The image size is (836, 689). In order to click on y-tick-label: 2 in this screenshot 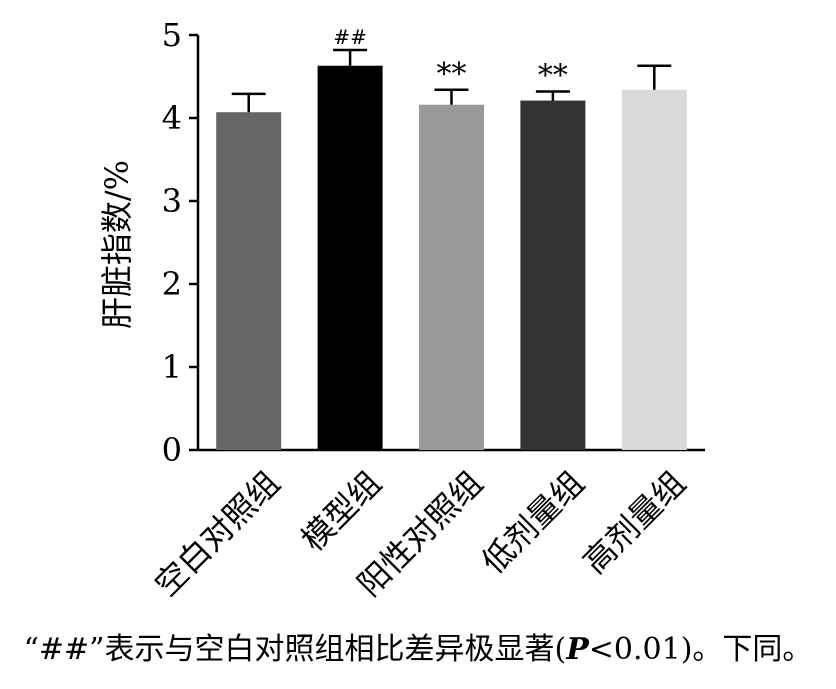, I will do `click(172, 284)`.